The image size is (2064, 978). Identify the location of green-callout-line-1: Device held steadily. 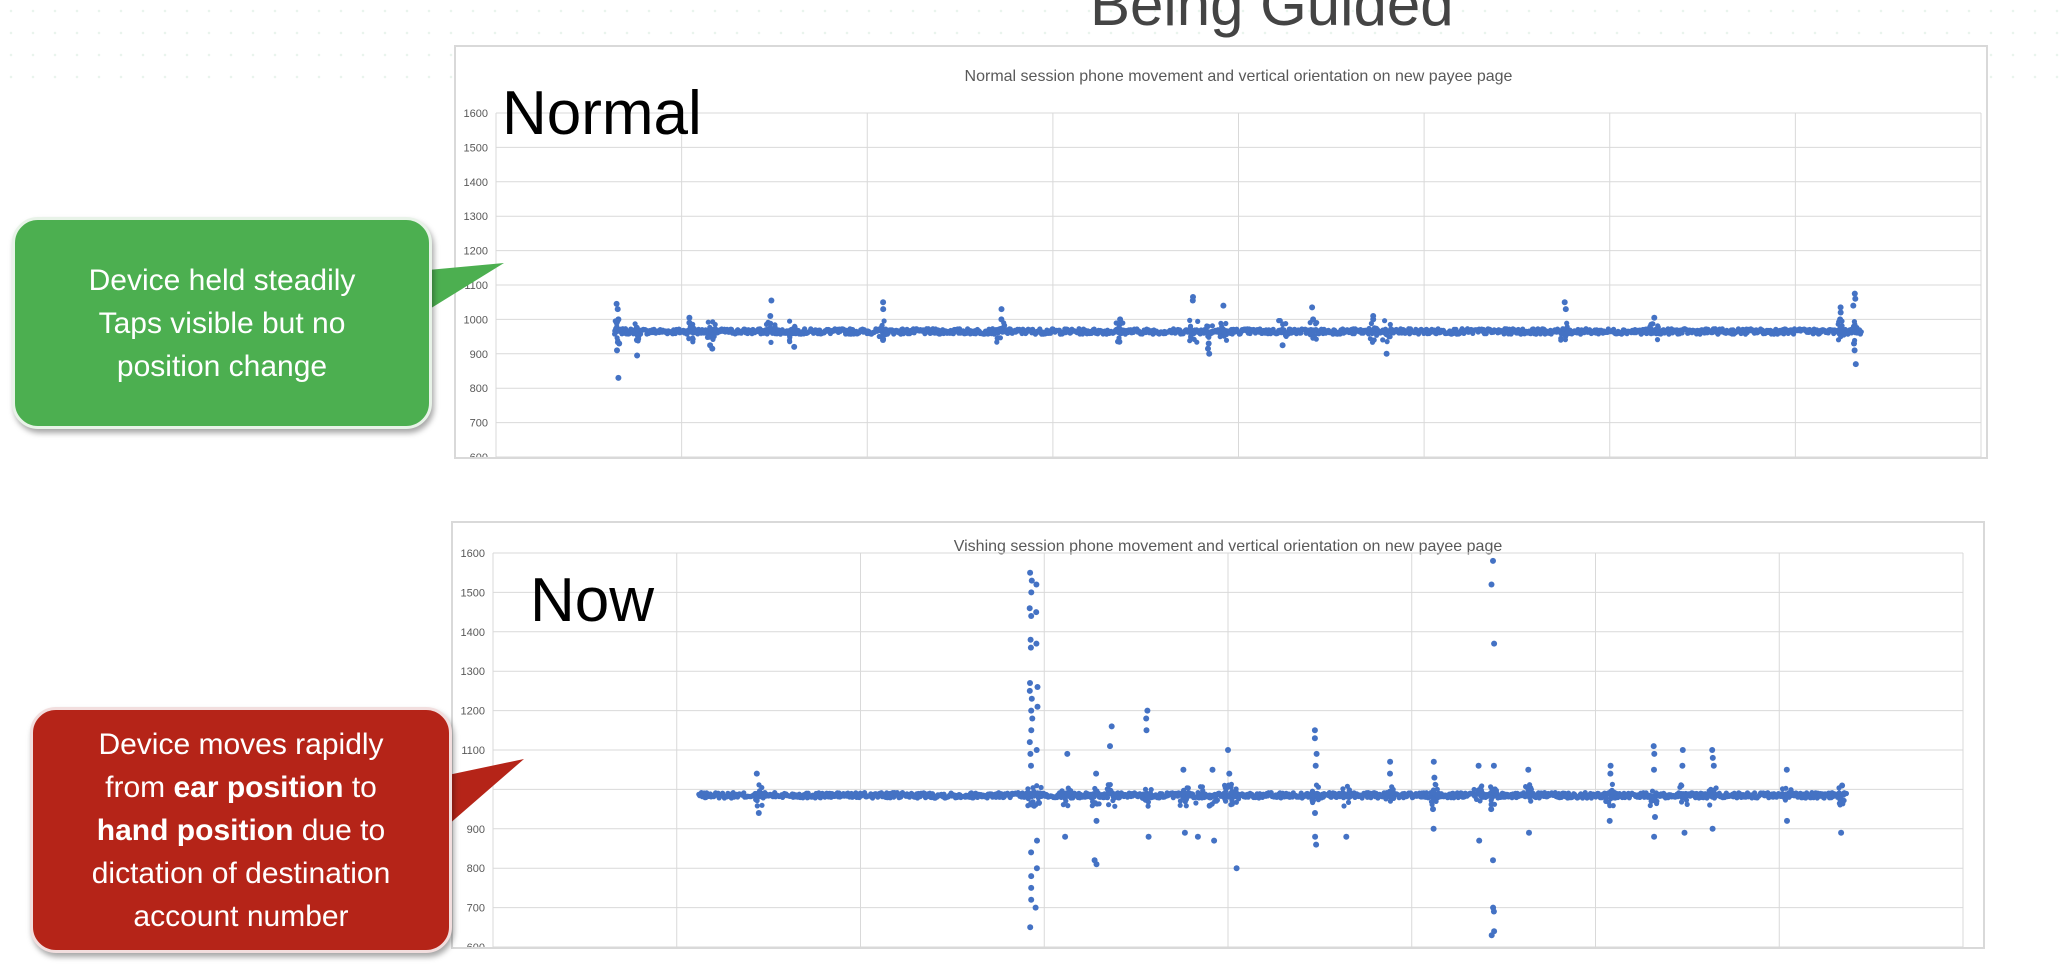
(222, 280).